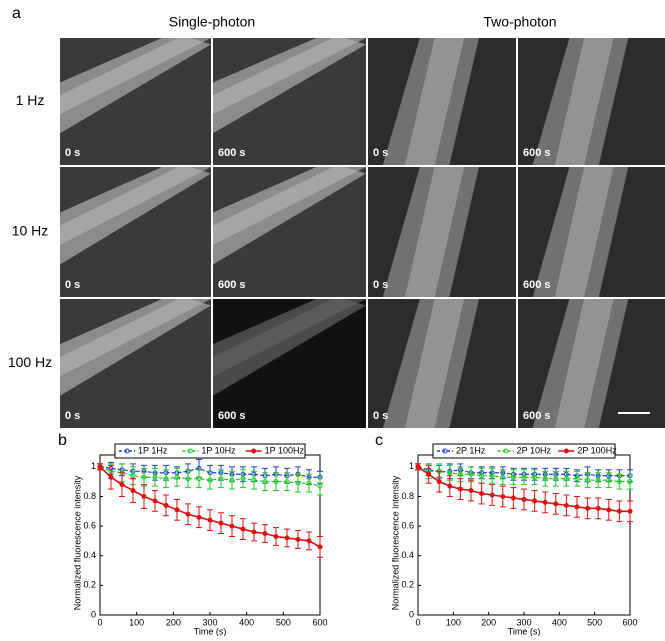 This screenshot has height=641, width=665. Describe the element at coordinates (89, 525) in the screenshot. I see `y-tick-label: 0.6` at that location.